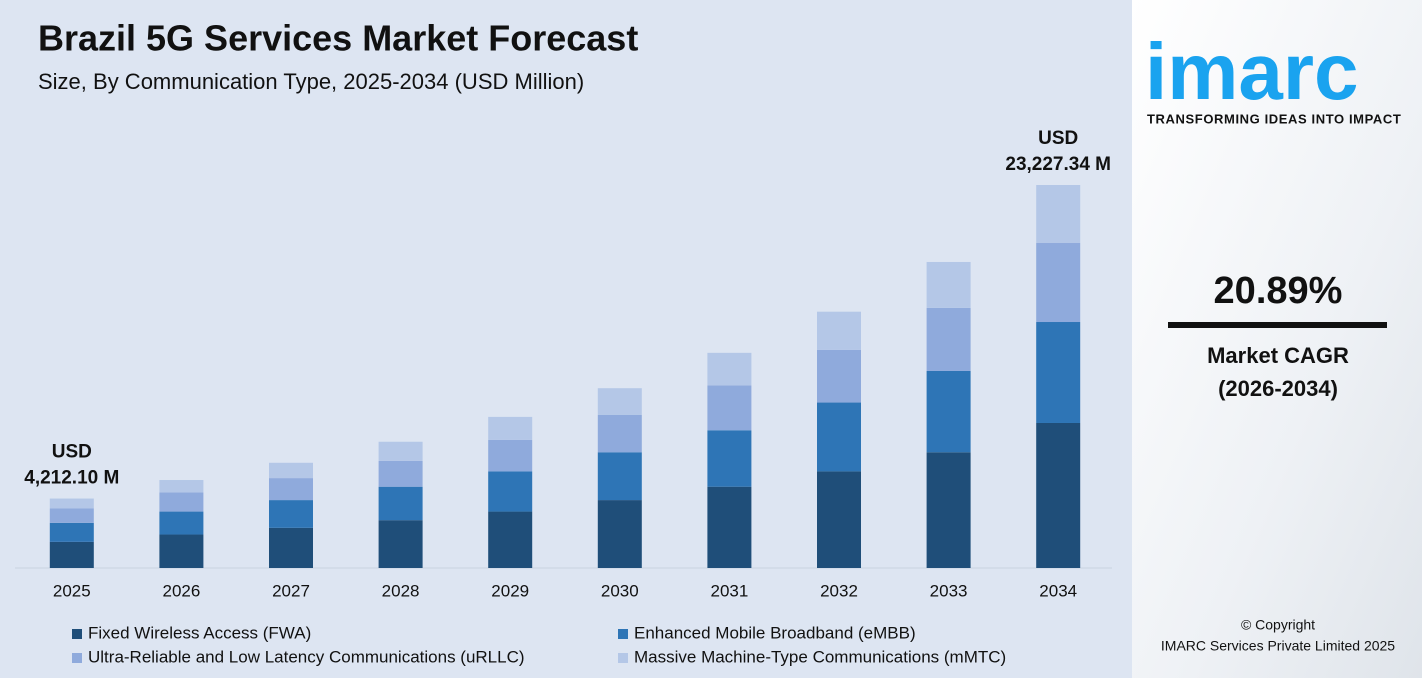 The width and height of the screenshot is (1422, 678). Describe the element at coordinates (401, 590) in the screenshot. I see `x-tick-label: 2028` at that location.